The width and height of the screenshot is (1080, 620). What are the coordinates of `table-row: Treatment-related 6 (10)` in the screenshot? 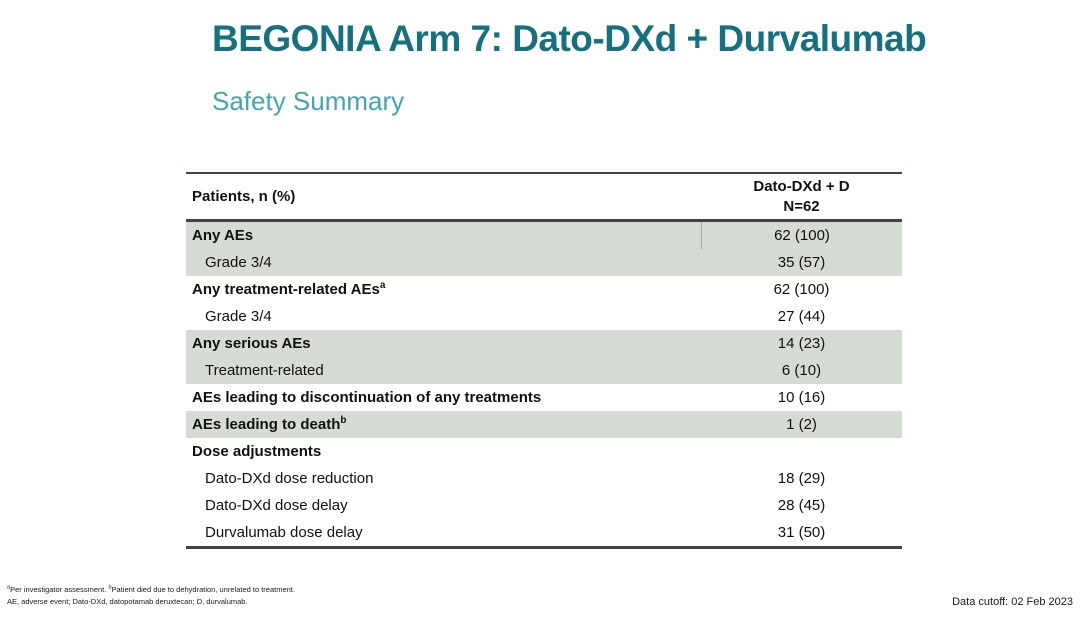 It's located at (544, 370).